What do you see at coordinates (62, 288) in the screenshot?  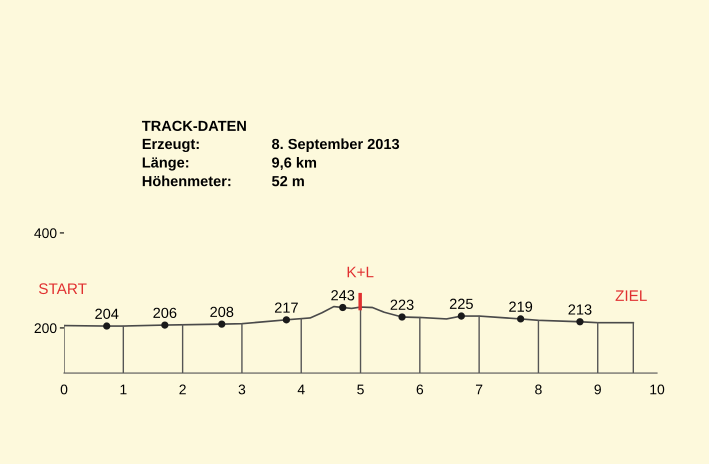 I see `annotation: START` at bounding box center [62, 288].